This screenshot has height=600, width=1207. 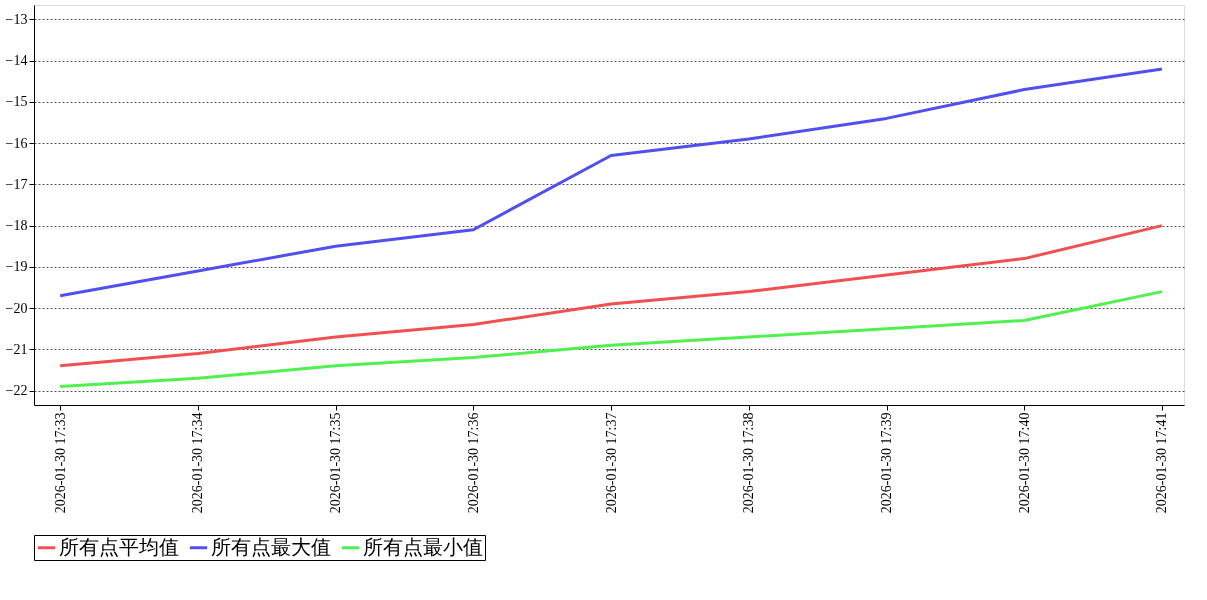 I want to click on y-tick-label: −21, so click(x=16, y=349).